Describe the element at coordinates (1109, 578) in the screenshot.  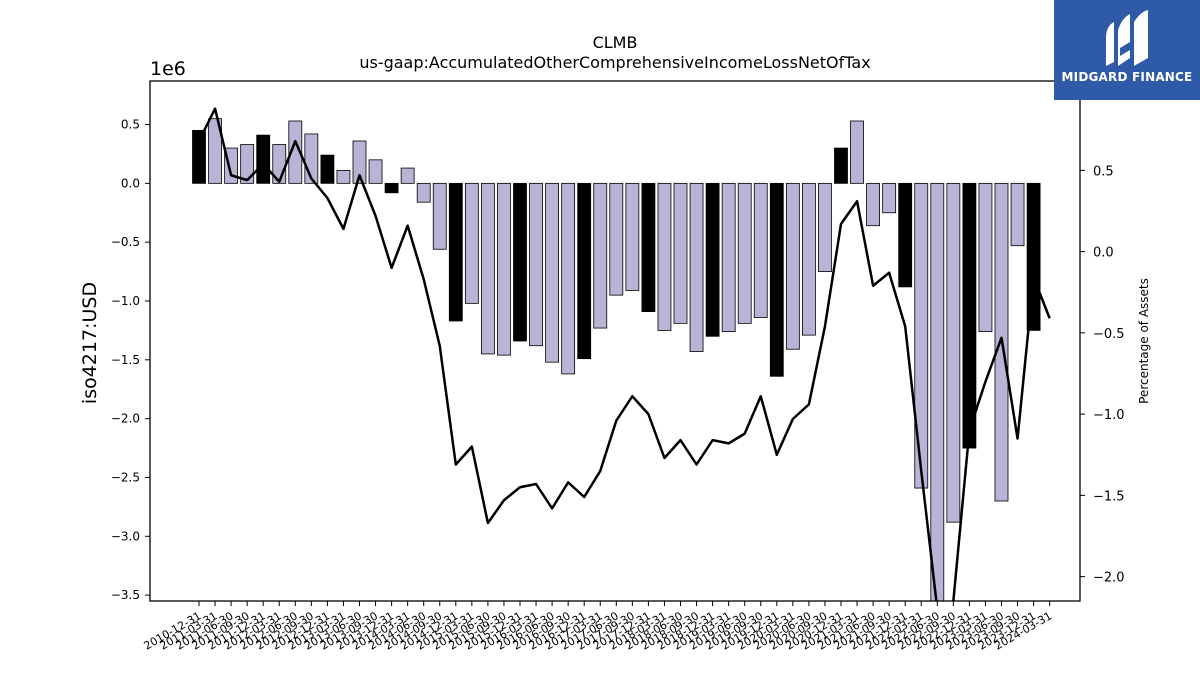
I see `y2-tick-label: −2.0` at that location.